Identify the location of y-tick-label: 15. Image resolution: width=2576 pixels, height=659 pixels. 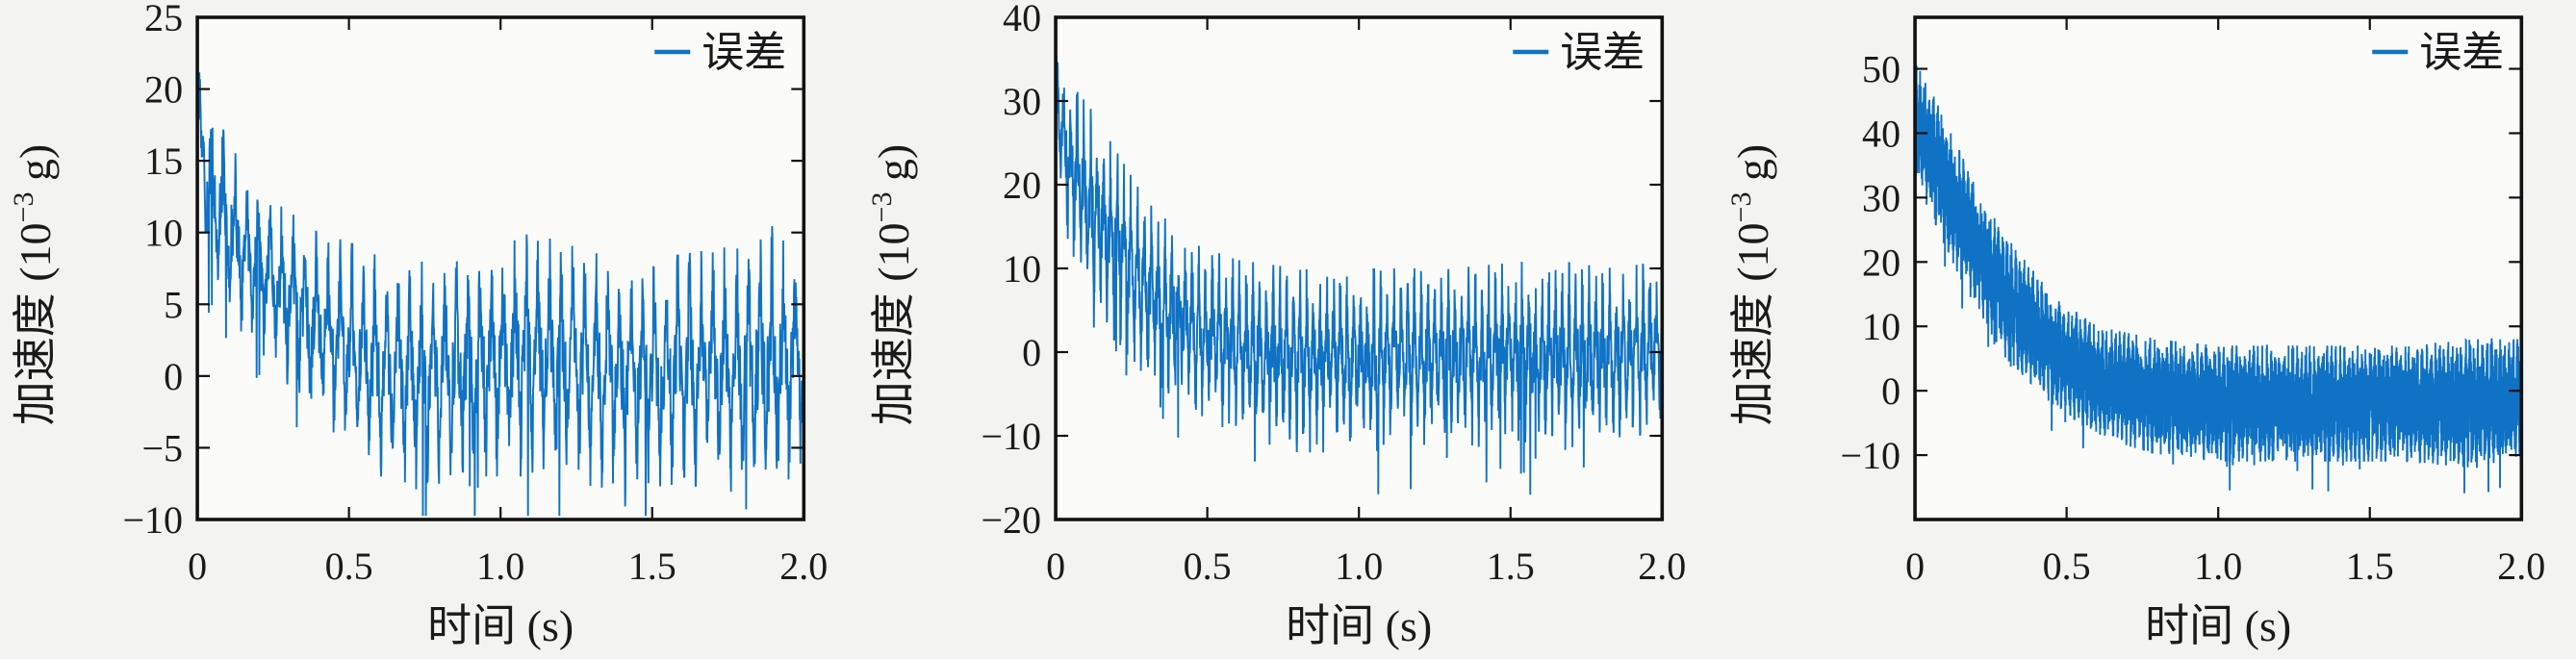
(163, 161).